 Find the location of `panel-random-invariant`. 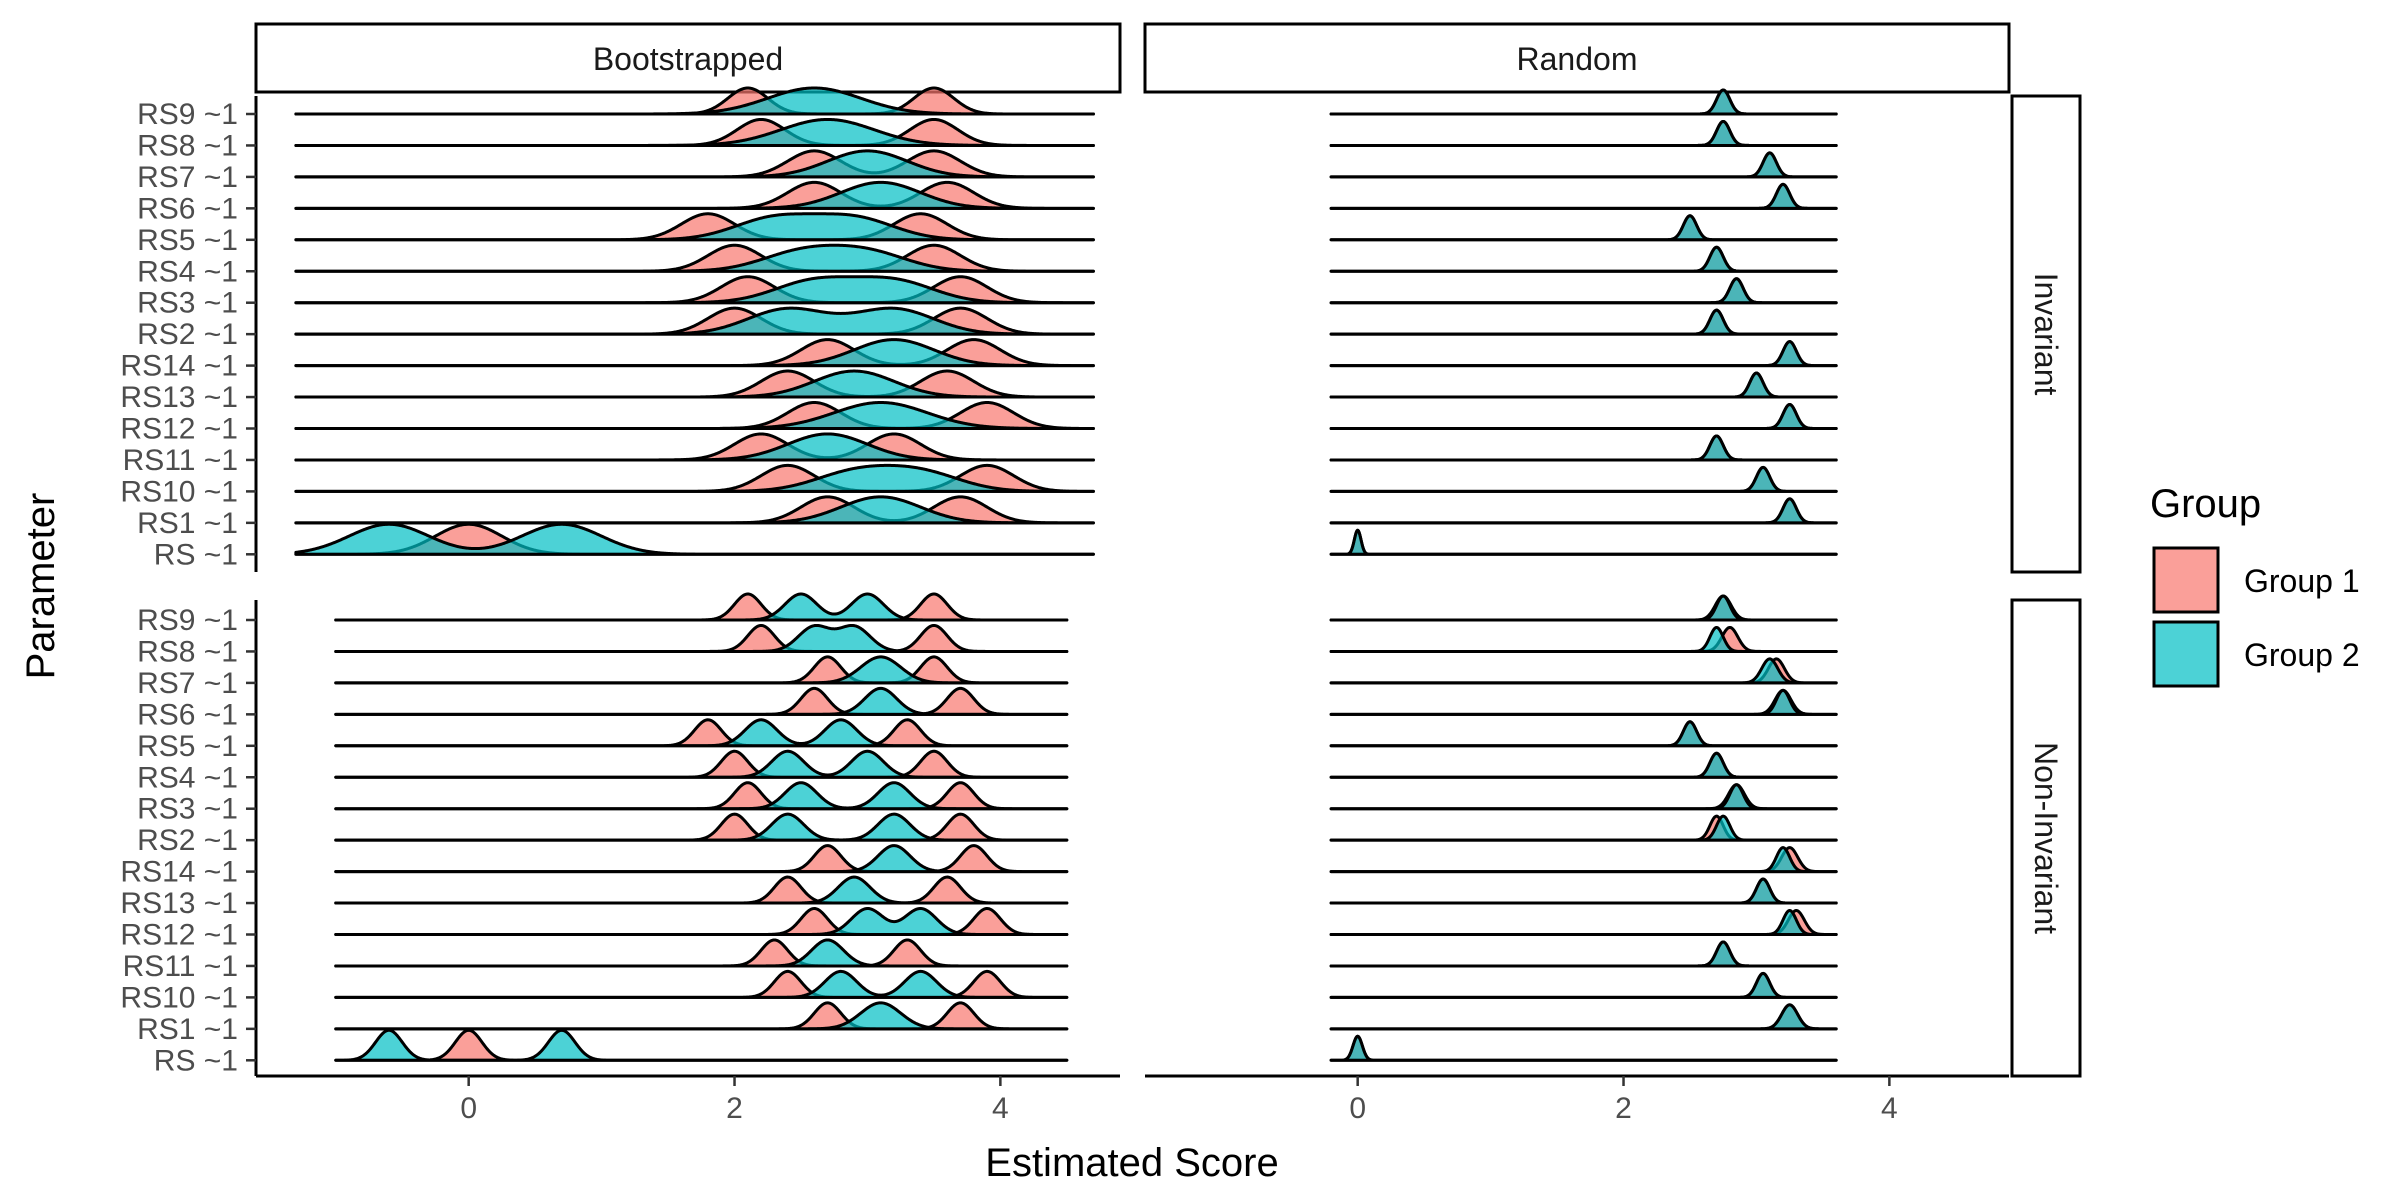

panel-random-invariant is located at coordinates (1583, 322).